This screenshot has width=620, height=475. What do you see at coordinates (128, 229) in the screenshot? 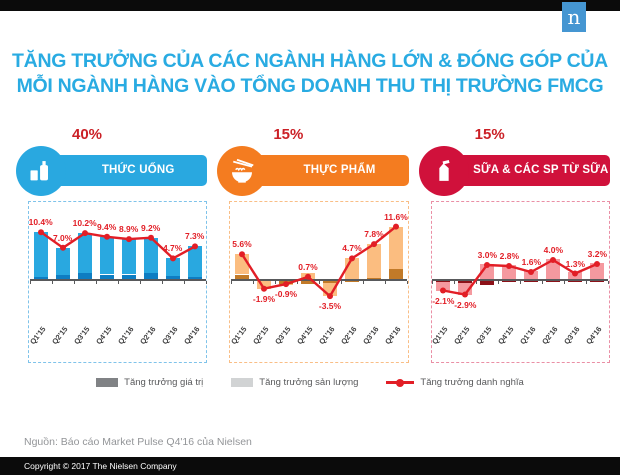
I see `growth-value-label: 8.9%` at bounding box center [128, 229].